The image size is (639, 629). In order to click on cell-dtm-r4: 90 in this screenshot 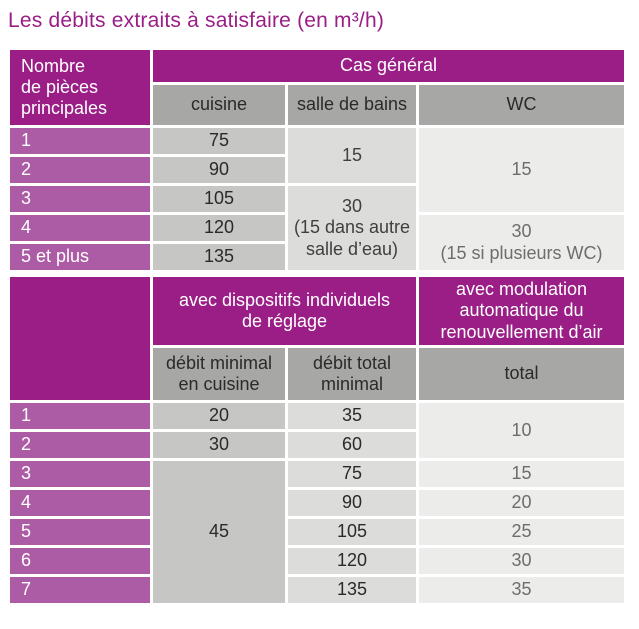, I will do `click(352, 503)`.